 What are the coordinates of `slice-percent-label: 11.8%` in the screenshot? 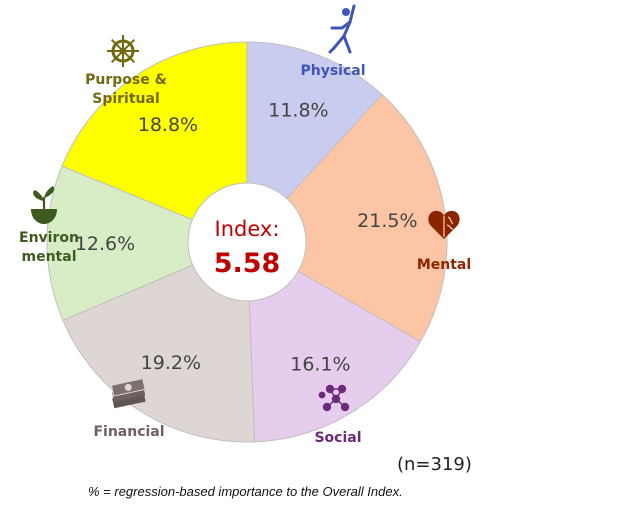 It's located at (298, 111).